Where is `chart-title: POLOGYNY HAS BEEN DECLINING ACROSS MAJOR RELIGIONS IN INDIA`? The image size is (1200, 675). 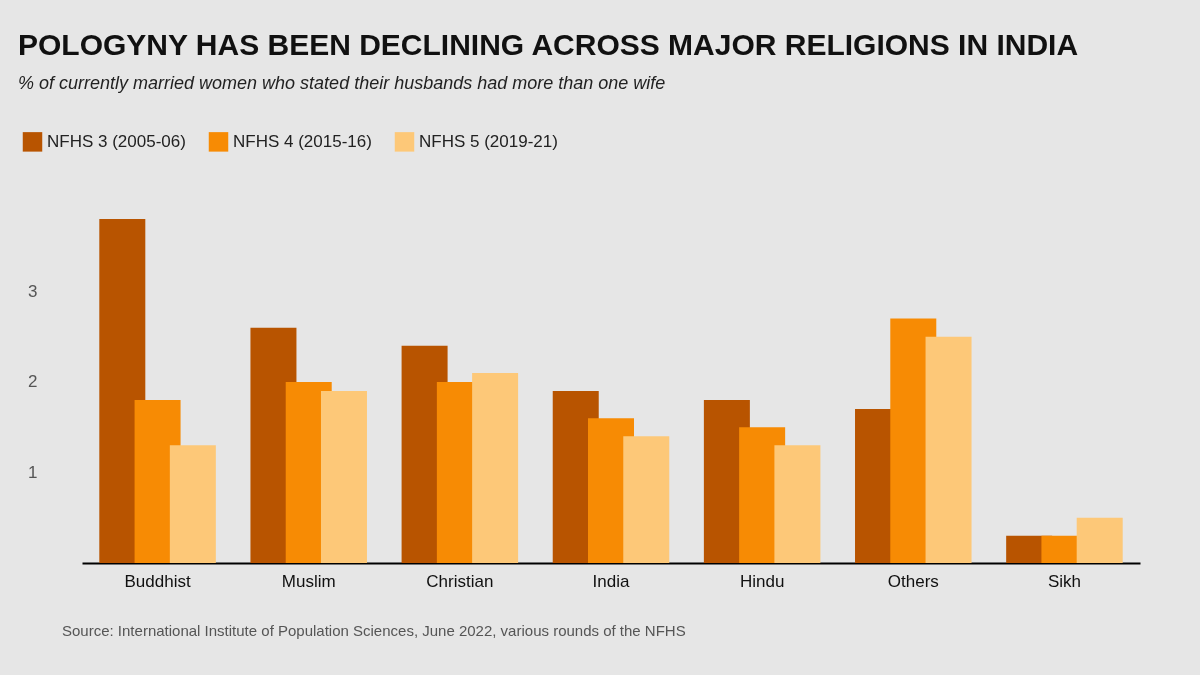 chart-title: POLOGYNY HAS BEEN DECLINING ACROSS MAJOR RELIGIONS IN INDIA is located at coordinates (548, 44).